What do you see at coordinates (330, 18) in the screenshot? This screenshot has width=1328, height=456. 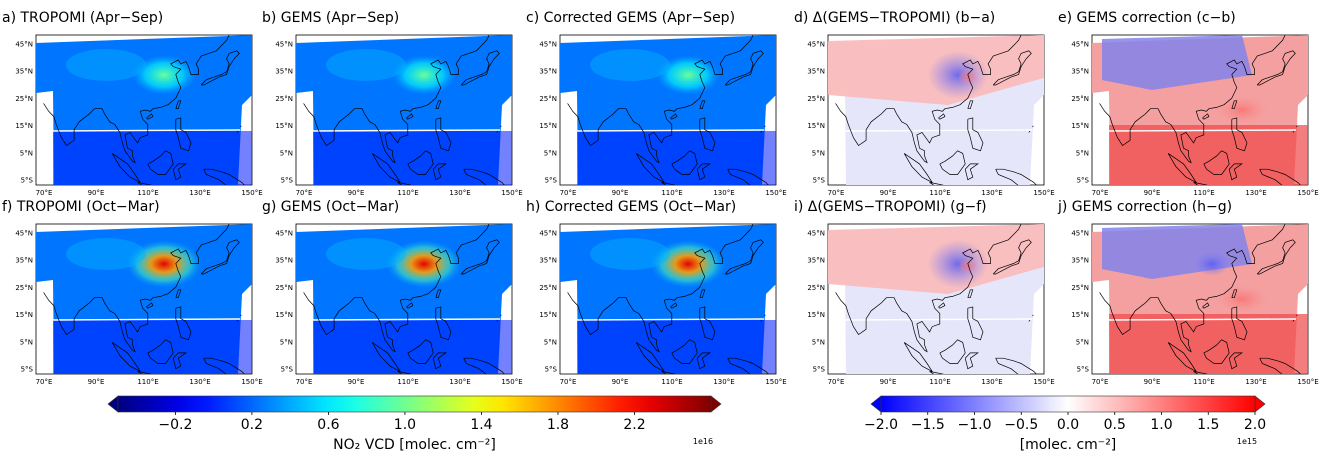 I see `panel-title: b) GEMS (Apr−Sep)` at bounding box center [330, 18].